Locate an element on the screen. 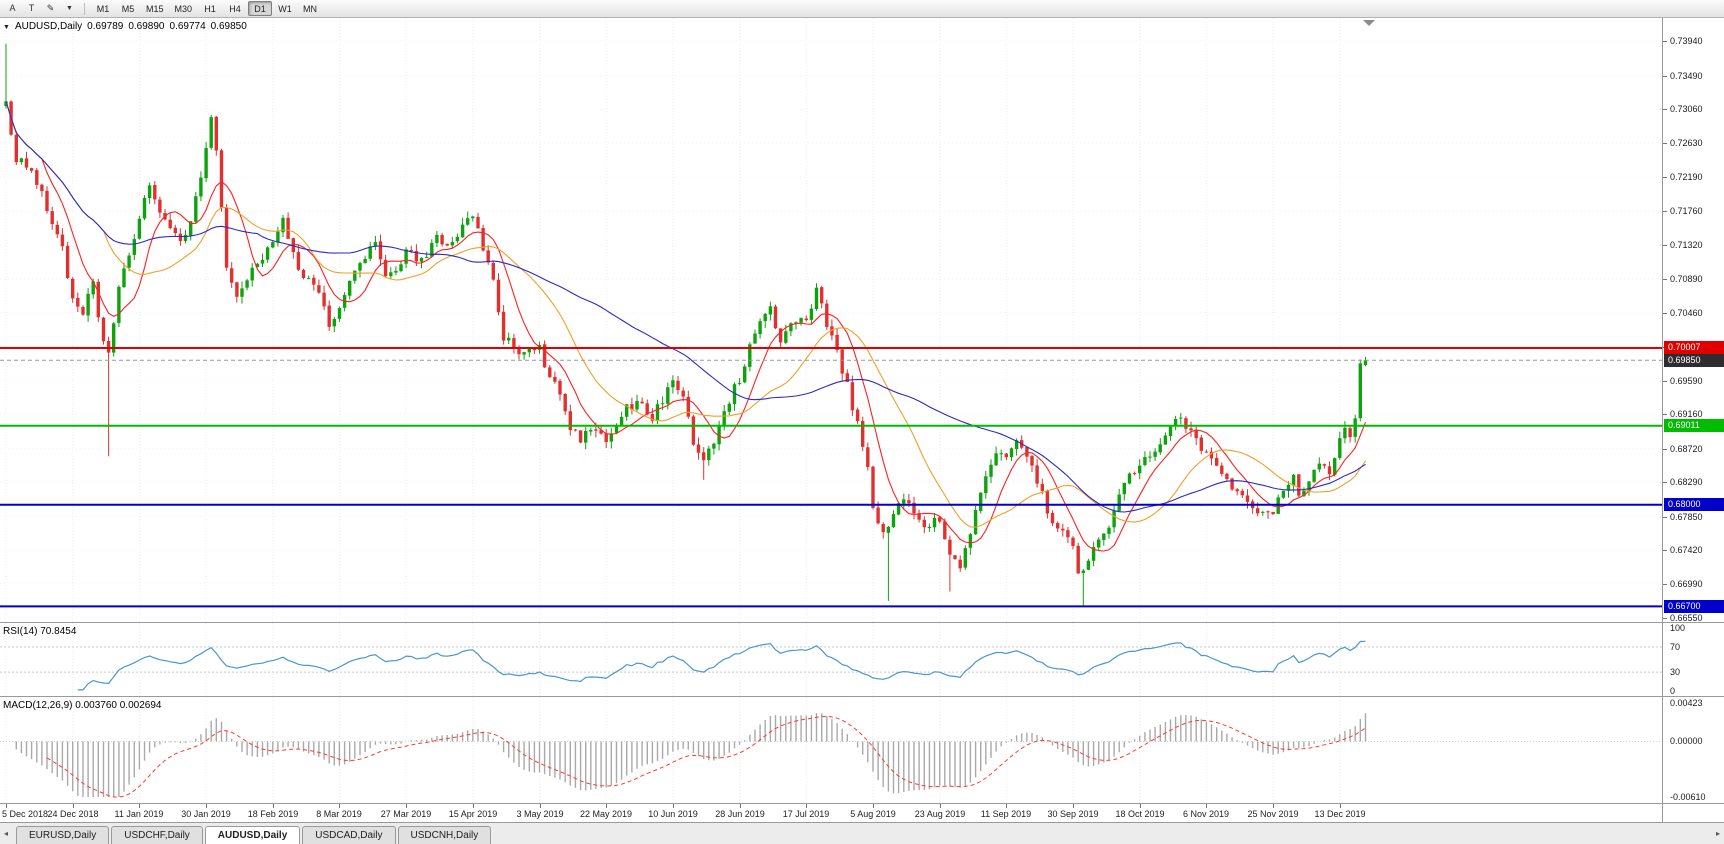 The width and height of the screenshot is (1724, 844). timeframe-group: M1 M5 M15 M30 H1 H4 D1 W1 MN is located at coordinates (206, 8).